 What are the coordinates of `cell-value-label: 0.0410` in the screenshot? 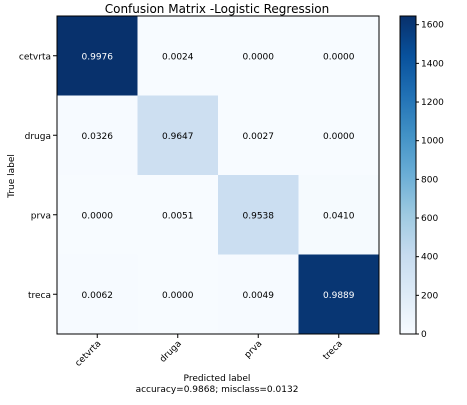 It's located at (339, 216).